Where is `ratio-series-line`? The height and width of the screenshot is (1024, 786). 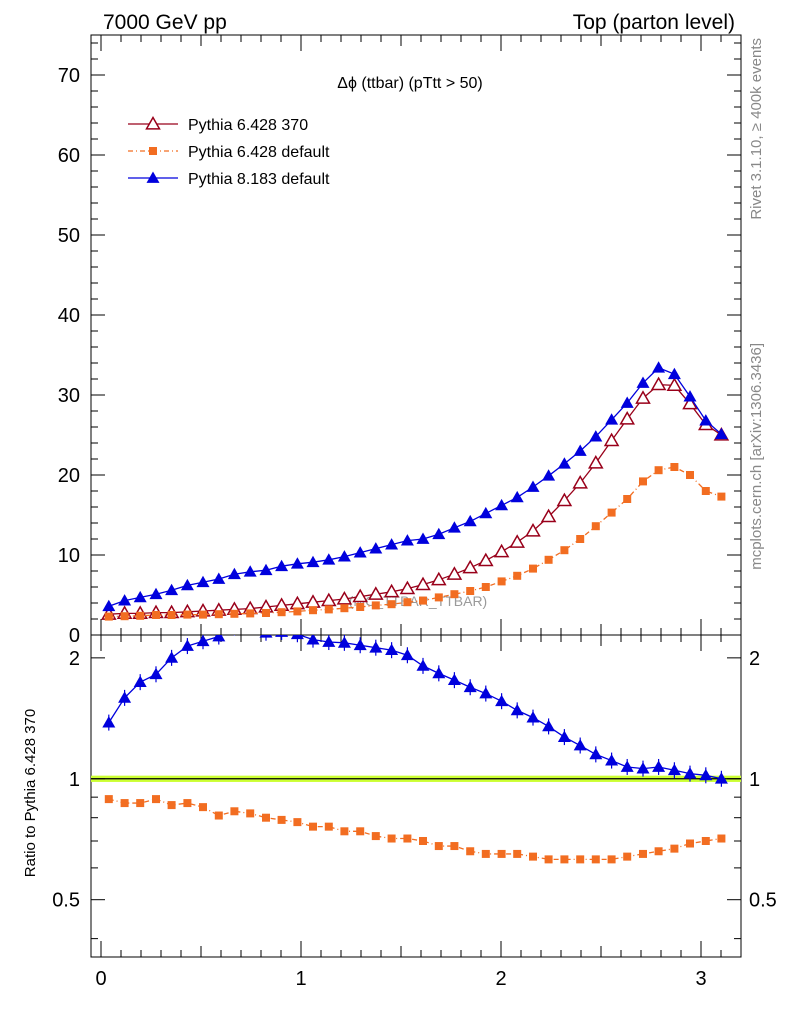 ratio-series-line is located at coordinates (415, 707).